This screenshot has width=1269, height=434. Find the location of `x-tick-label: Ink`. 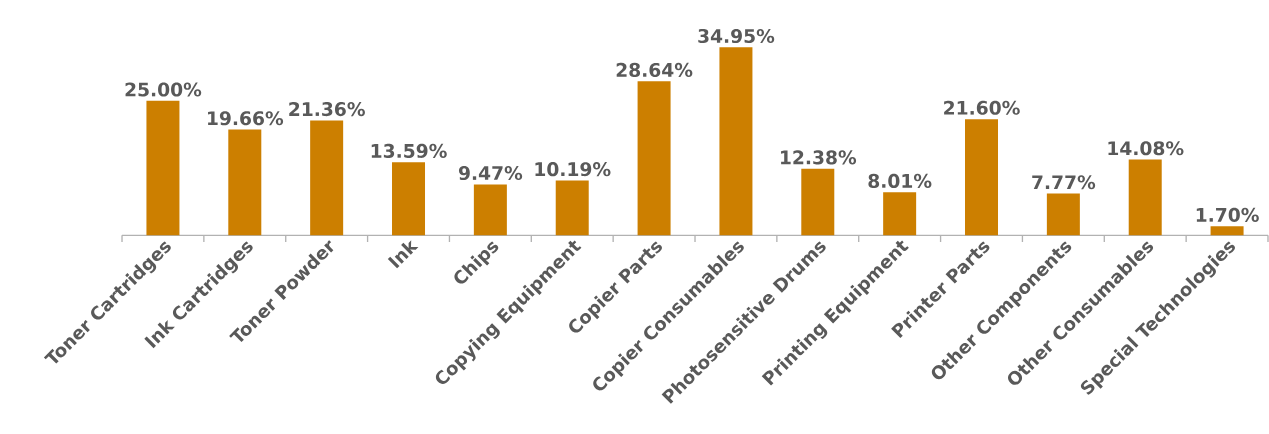

x-tick-label: Ink is located at coordinates (403, 254).